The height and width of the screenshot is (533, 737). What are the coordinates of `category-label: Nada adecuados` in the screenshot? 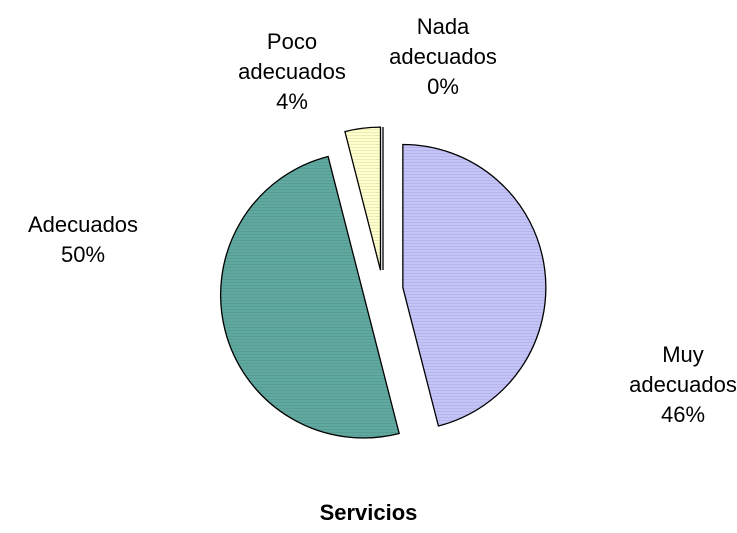 It's located at (443, 41).